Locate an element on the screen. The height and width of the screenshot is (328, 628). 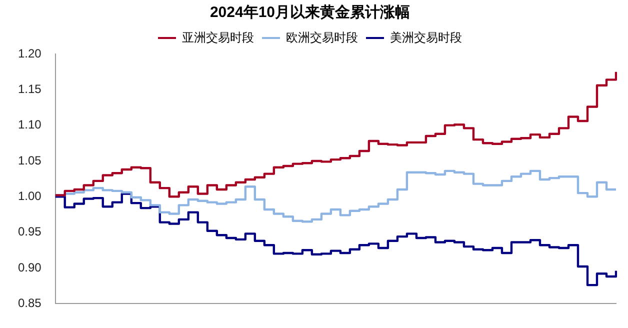
y-tick-label: 0.85 is located at coordinates (30, 303).